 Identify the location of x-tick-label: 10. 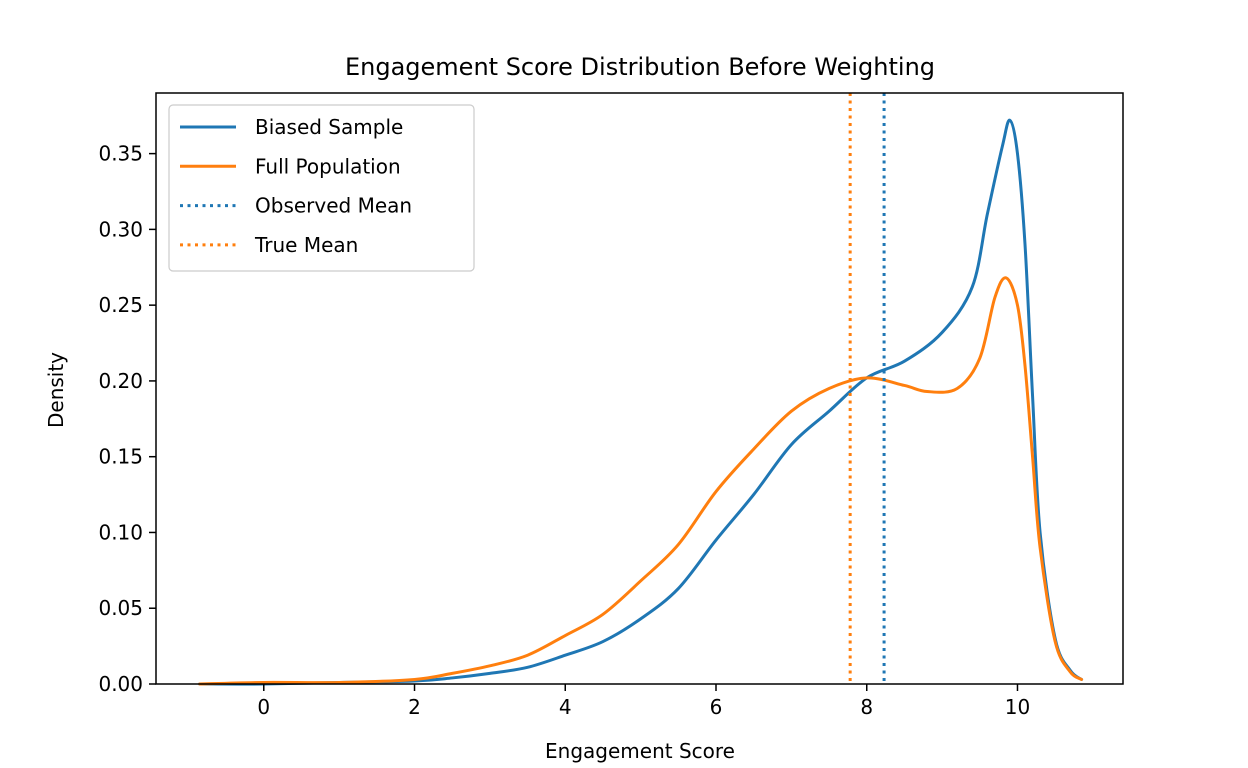
(1017, 707).